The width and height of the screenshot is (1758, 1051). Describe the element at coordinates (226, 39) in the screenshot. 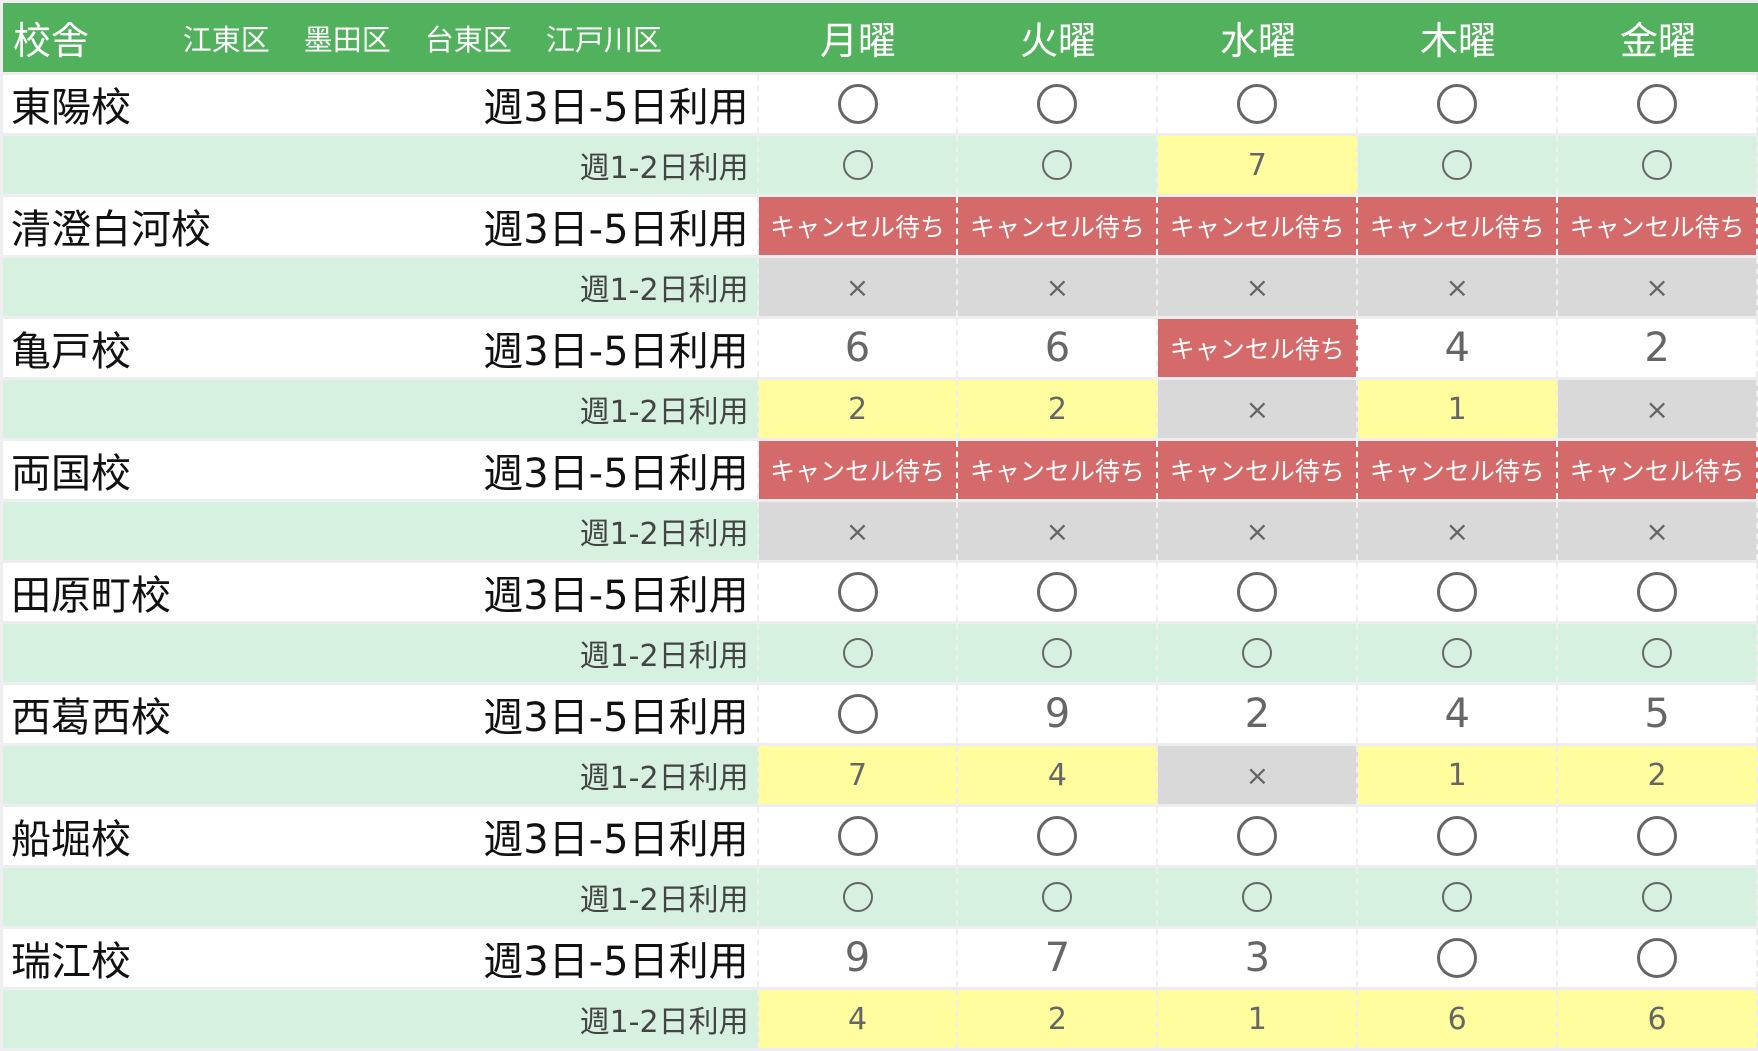

I see `ward-filter: 江東区` at that location.